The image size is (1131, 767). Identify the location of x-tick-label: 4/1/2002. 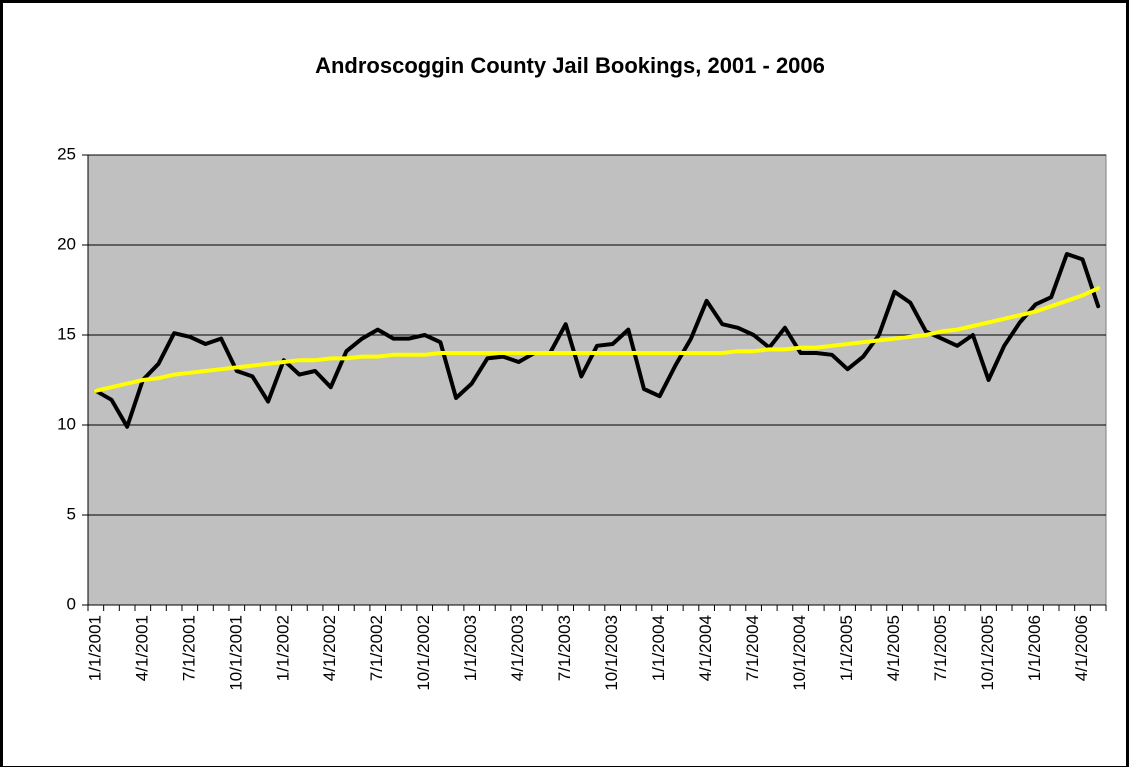
(329, 648).